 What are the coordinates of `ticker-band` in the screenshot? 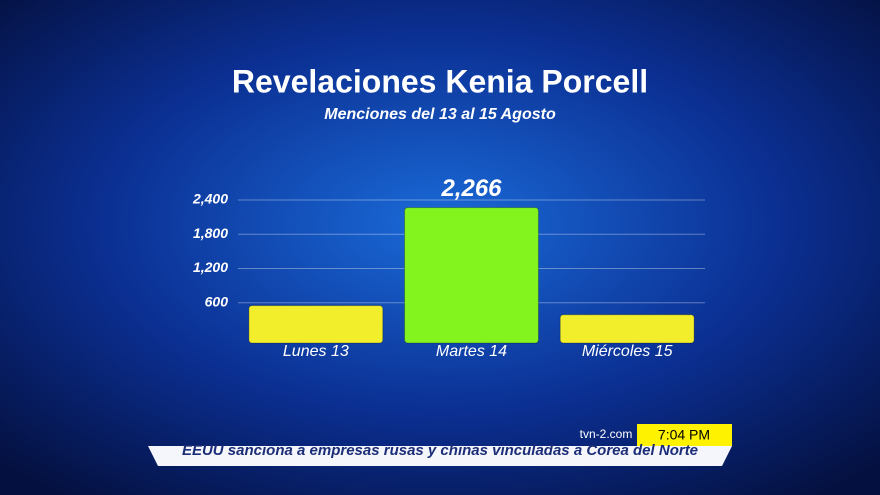 It's located at (440, 456).